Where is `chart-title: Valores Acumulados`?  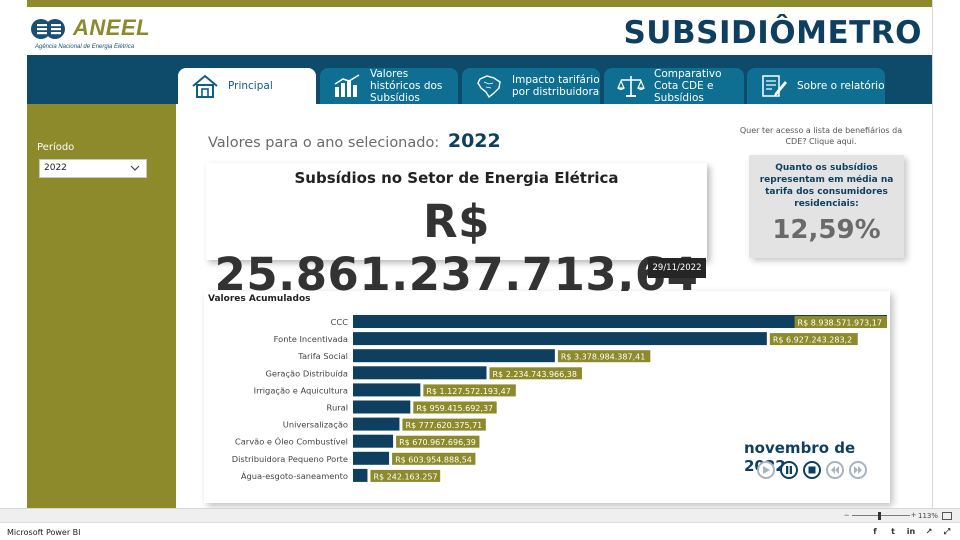 chart-title: Valores Acumulados is located at coordinates (259, 299).